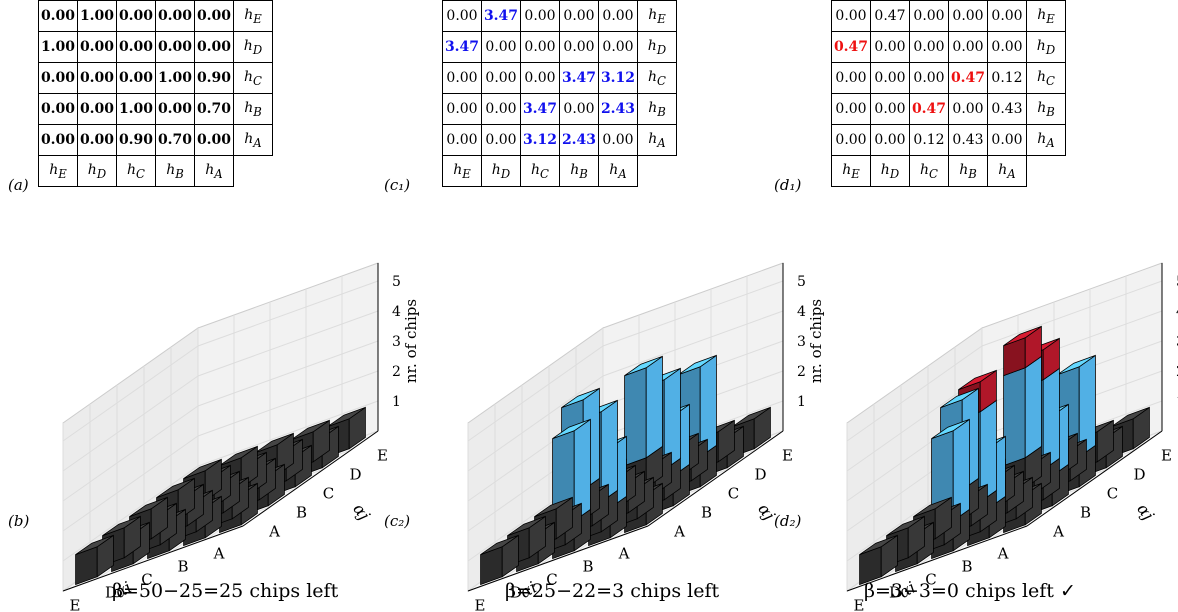  Describe the element at coordinates (970, 591) in the screenshot. I see `caption-d2: β=3−3=0 chips left ✓` at that location.